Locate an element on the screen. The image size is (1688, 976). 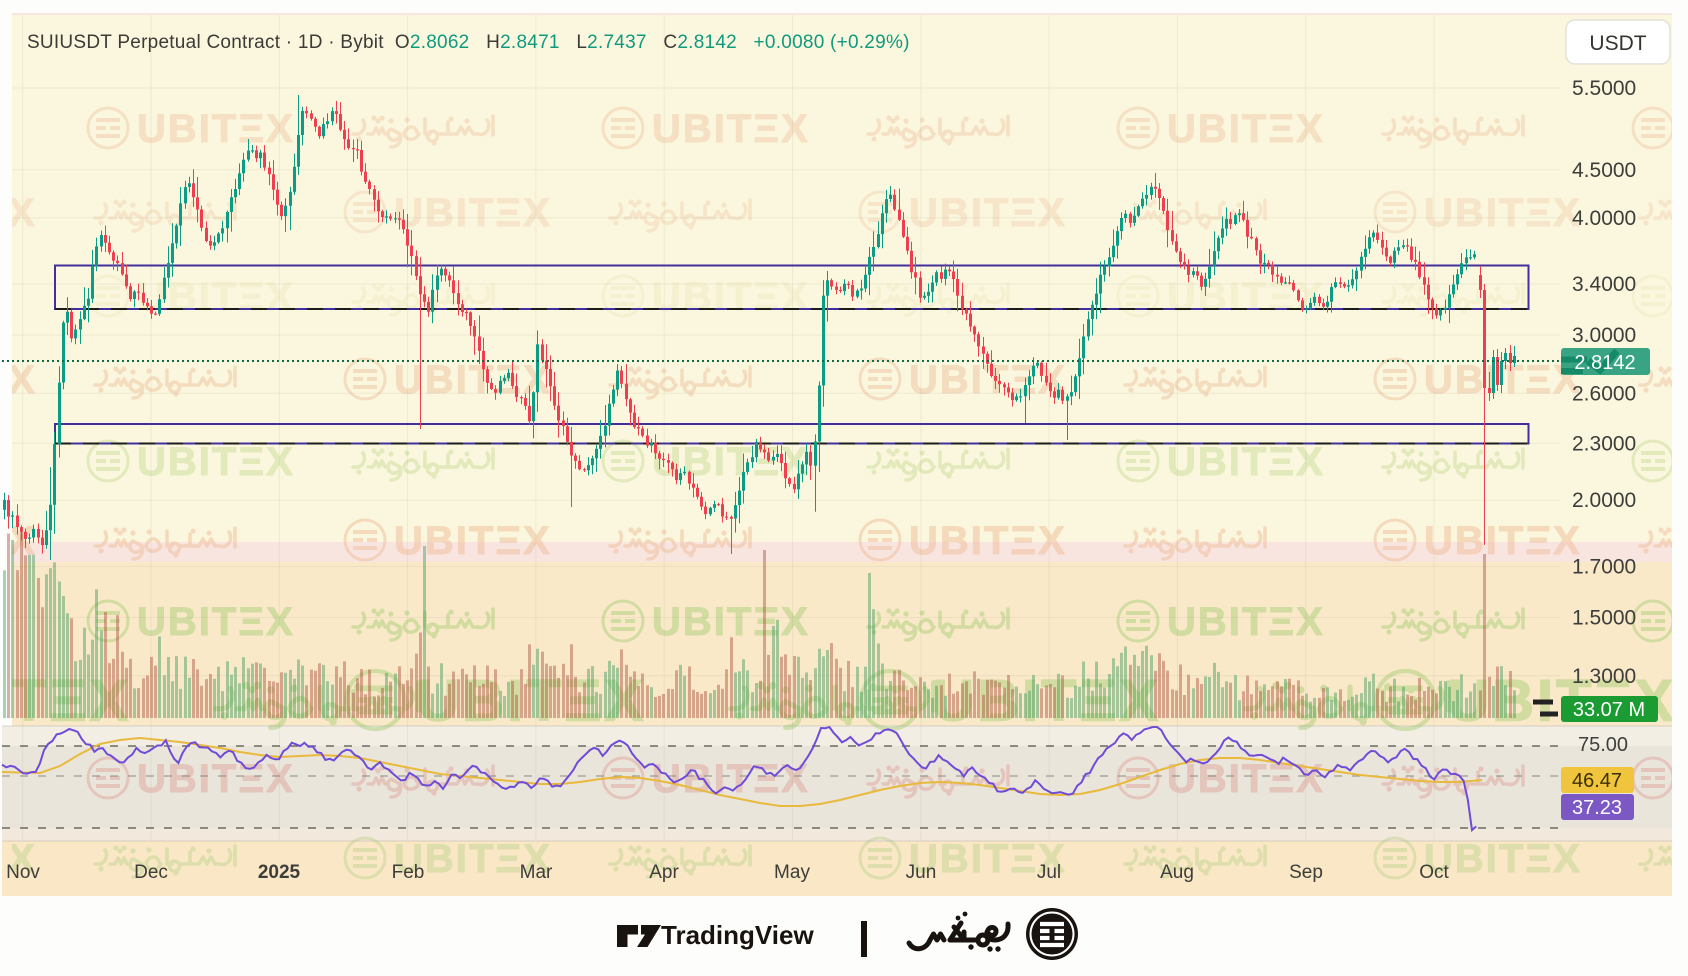
svg-text: 5.5000 is located at coordinates (1604, 88).